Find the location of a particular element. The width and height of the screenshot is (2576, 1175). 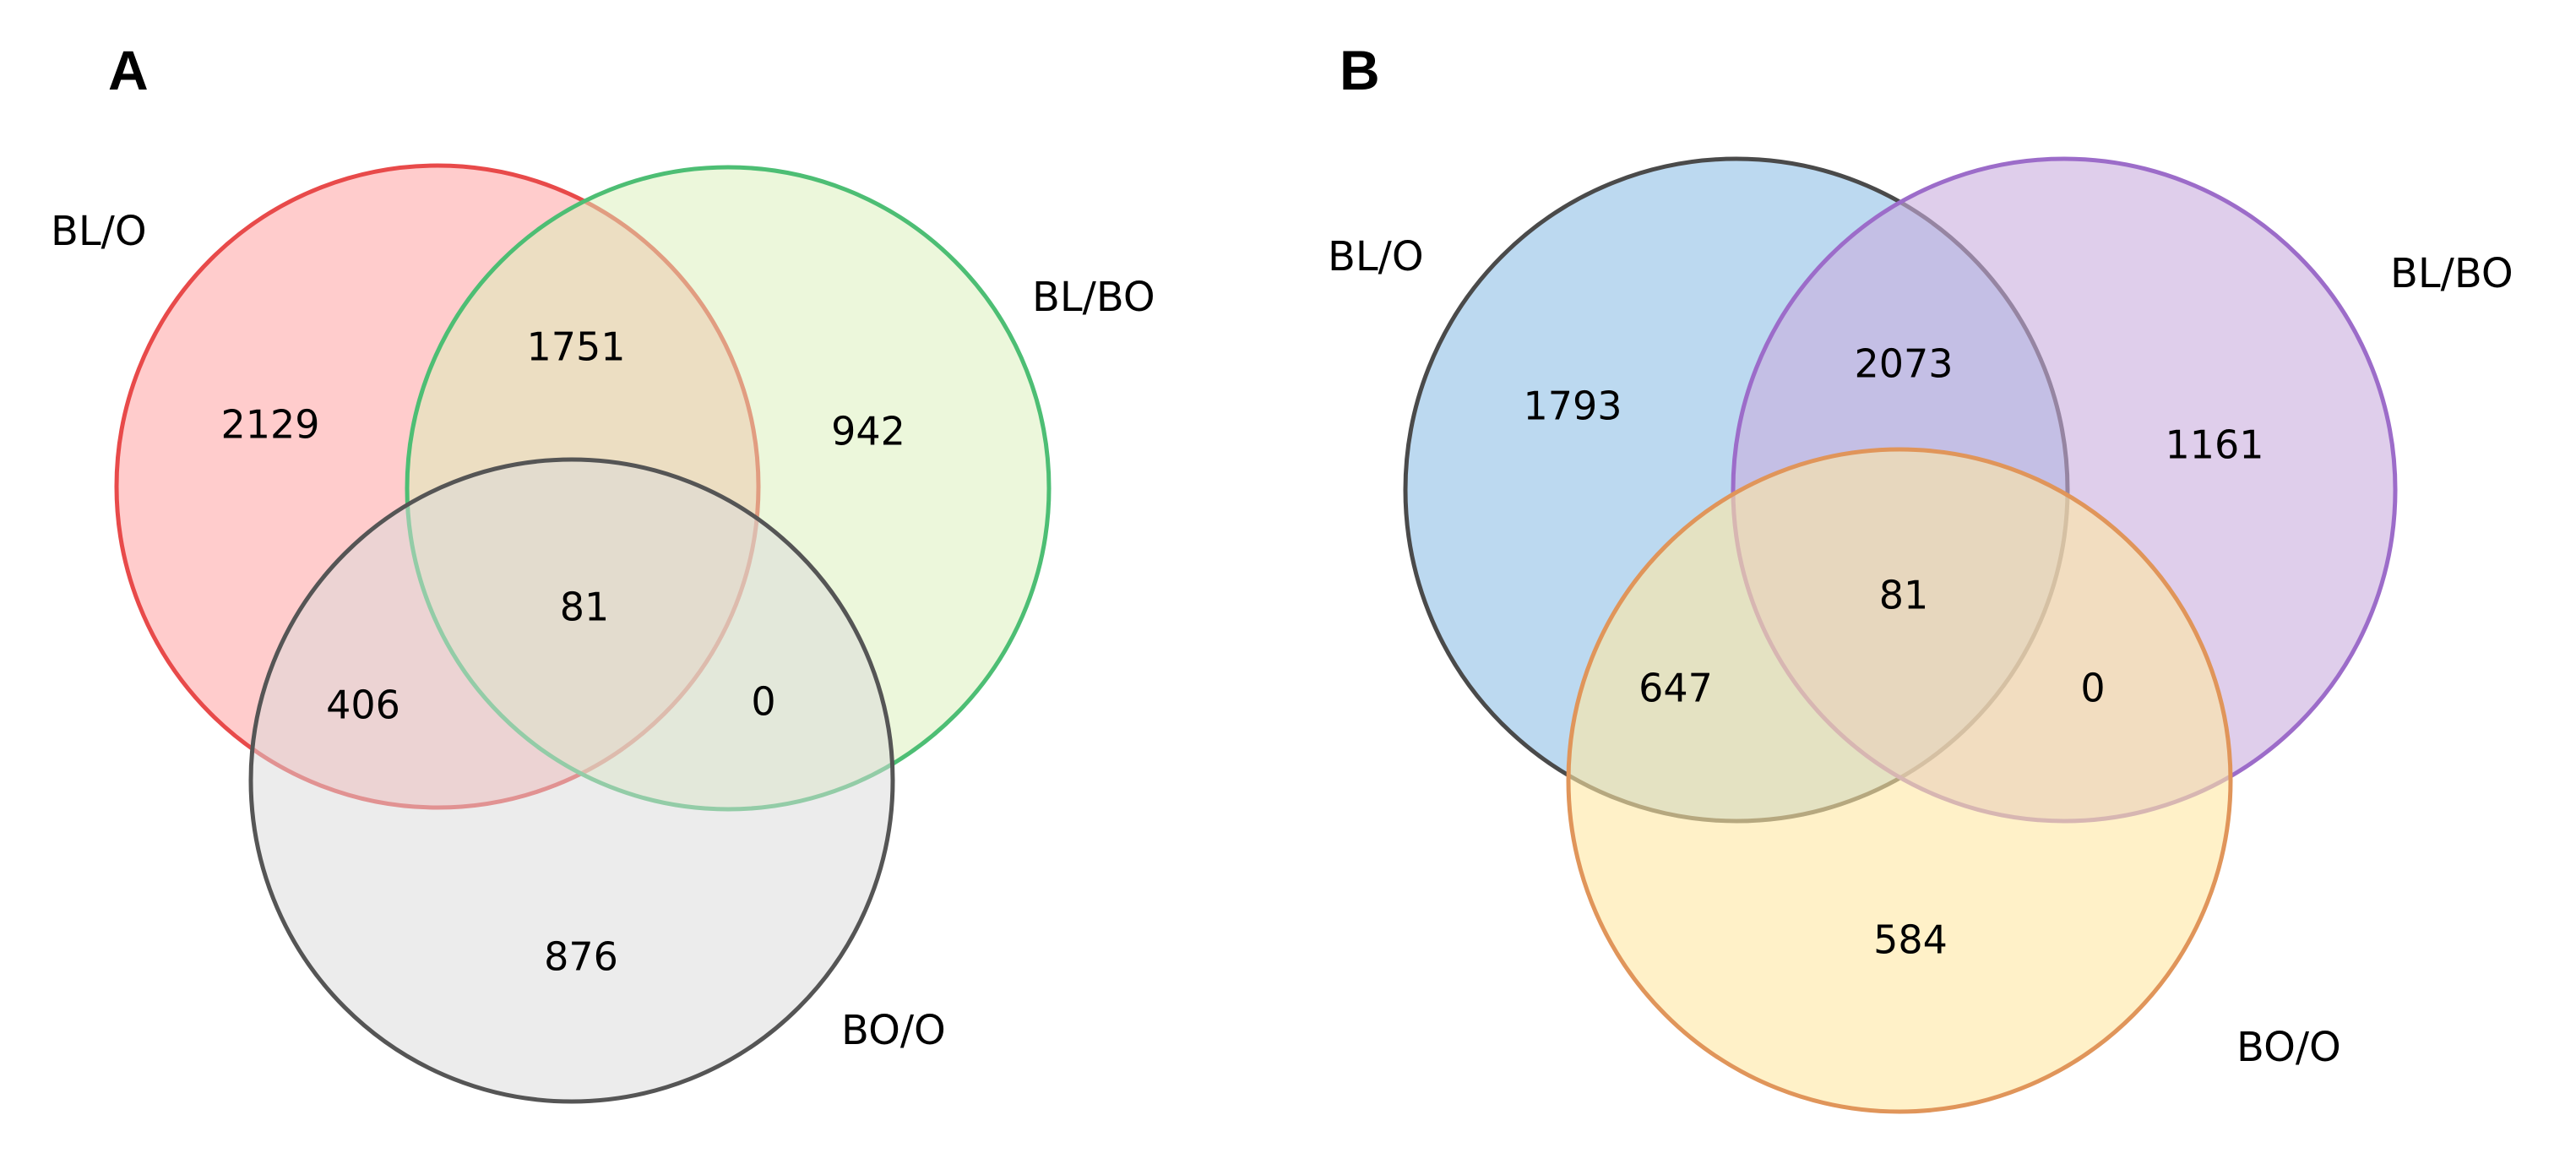

panel-a-count-set1-set2: 1751 is located at coordinates (575, 347).